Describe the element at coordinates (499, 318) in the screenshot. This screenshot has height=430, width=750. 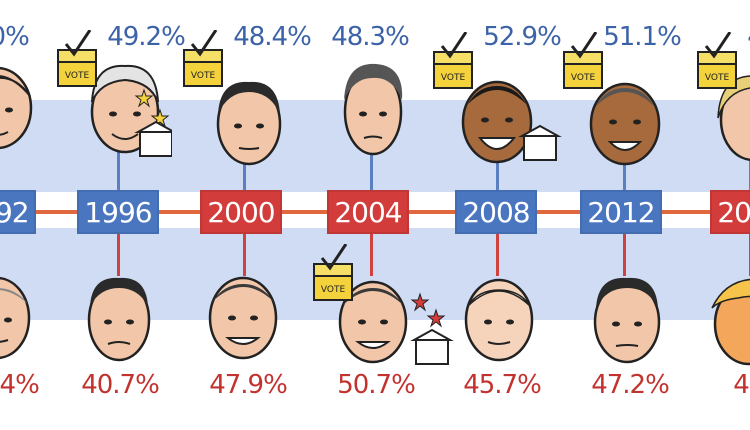
I see `candidate-portrait-rep-2008` at that location.